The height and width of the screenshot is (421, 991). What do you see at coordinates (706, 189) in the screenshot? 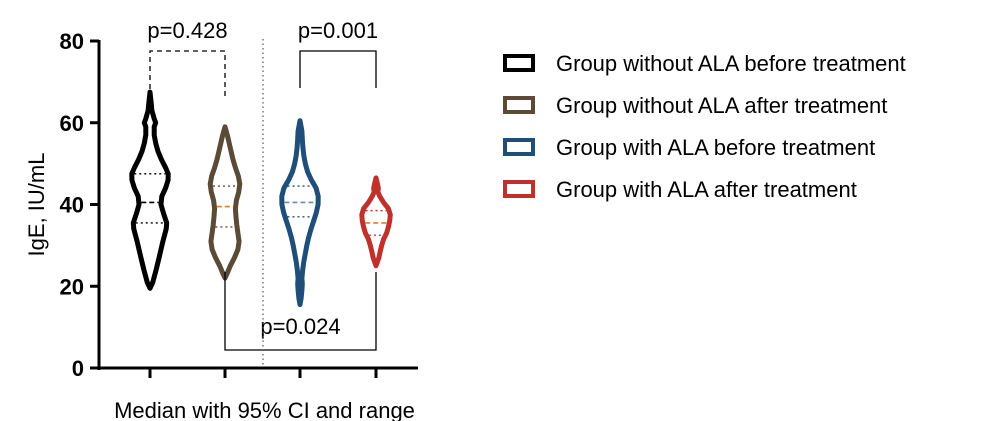
I see `legend-label: Group with ALA after treatment` at bounding box center [706, 189].